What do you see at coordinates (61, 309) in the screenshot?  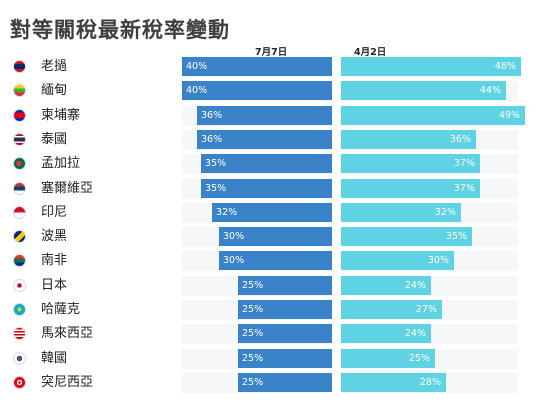 I see `country-label: 哈薩克` at bounding box center [61, 309].